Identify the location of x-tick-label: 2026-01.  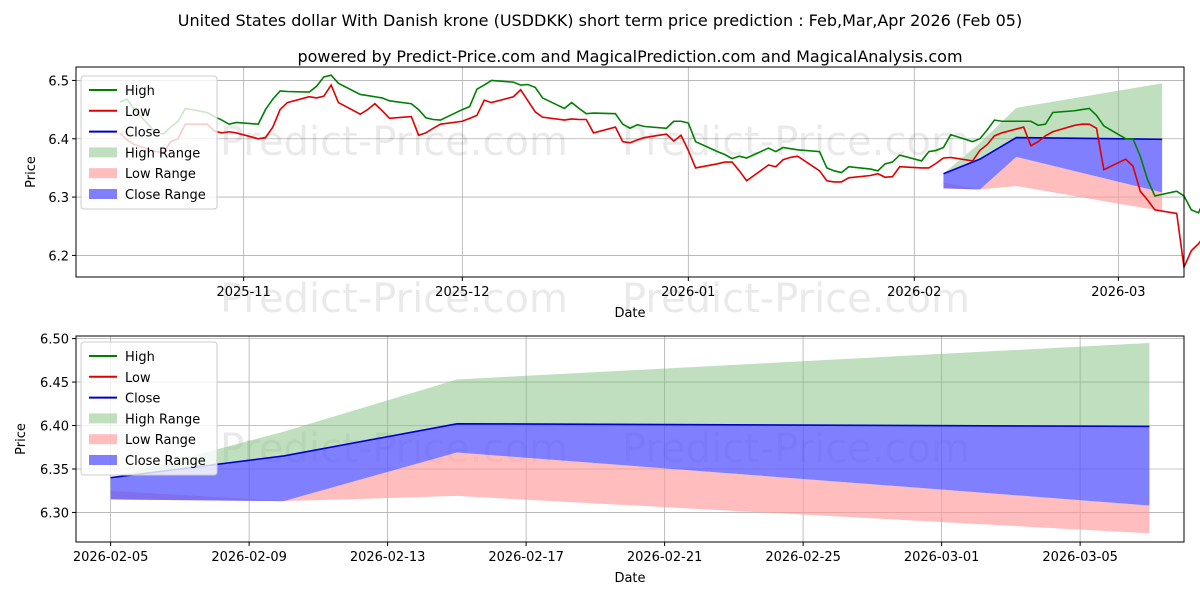
(688, 292).